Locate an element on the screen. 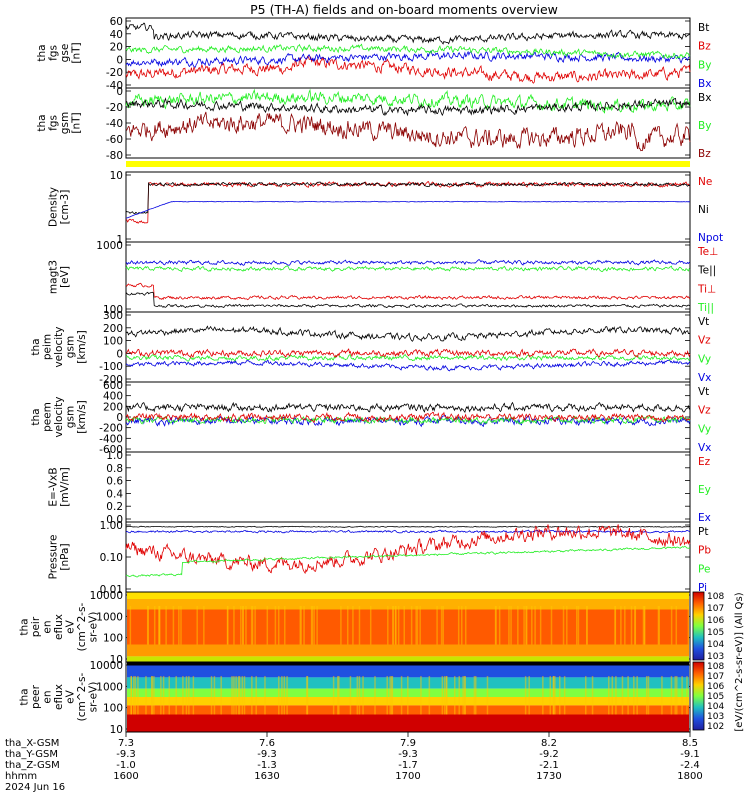 The width and height of the screenshot is (750, 800). trace-bz is located at coordinates (408, 131).